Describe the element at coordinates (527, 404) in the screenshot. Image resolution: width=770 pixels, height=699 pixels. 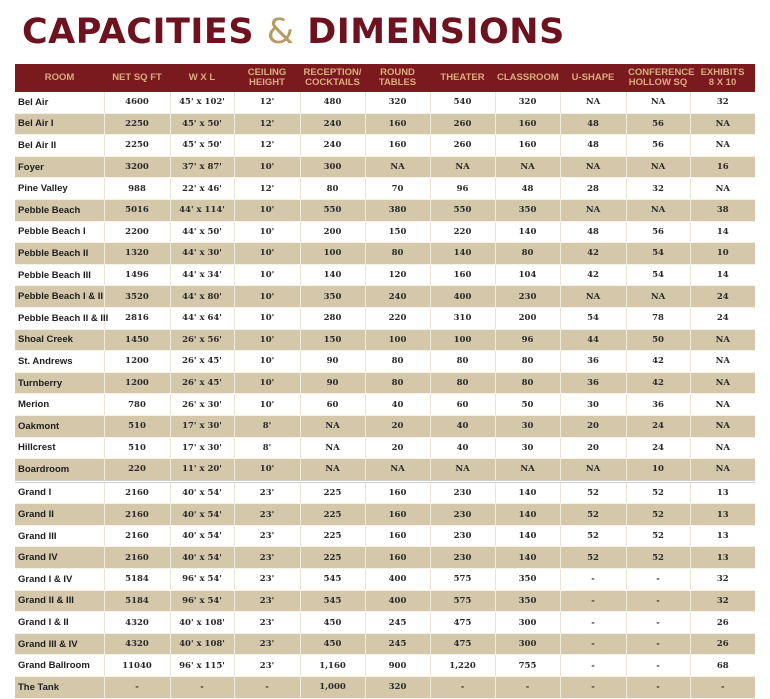
I see `cell-classroom: 50` at that location.